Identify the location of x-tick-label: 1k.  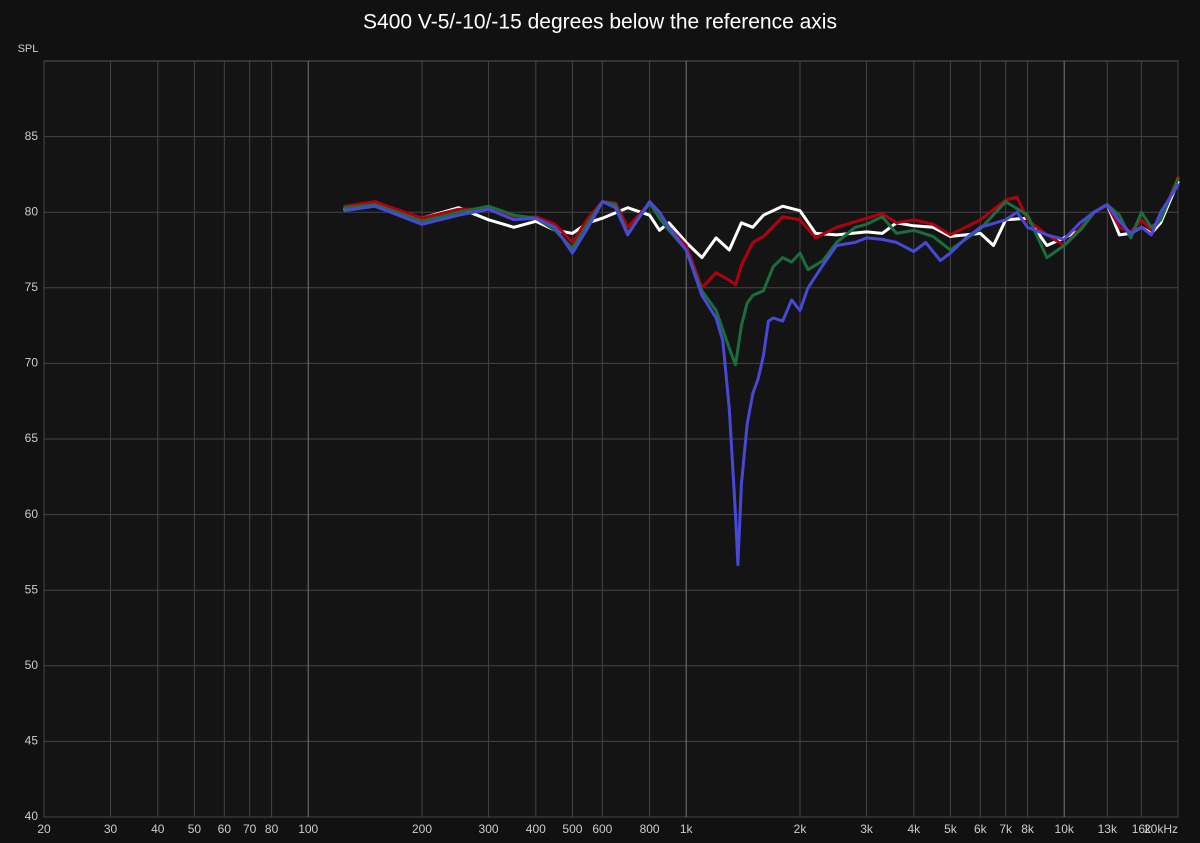
(687, 829).